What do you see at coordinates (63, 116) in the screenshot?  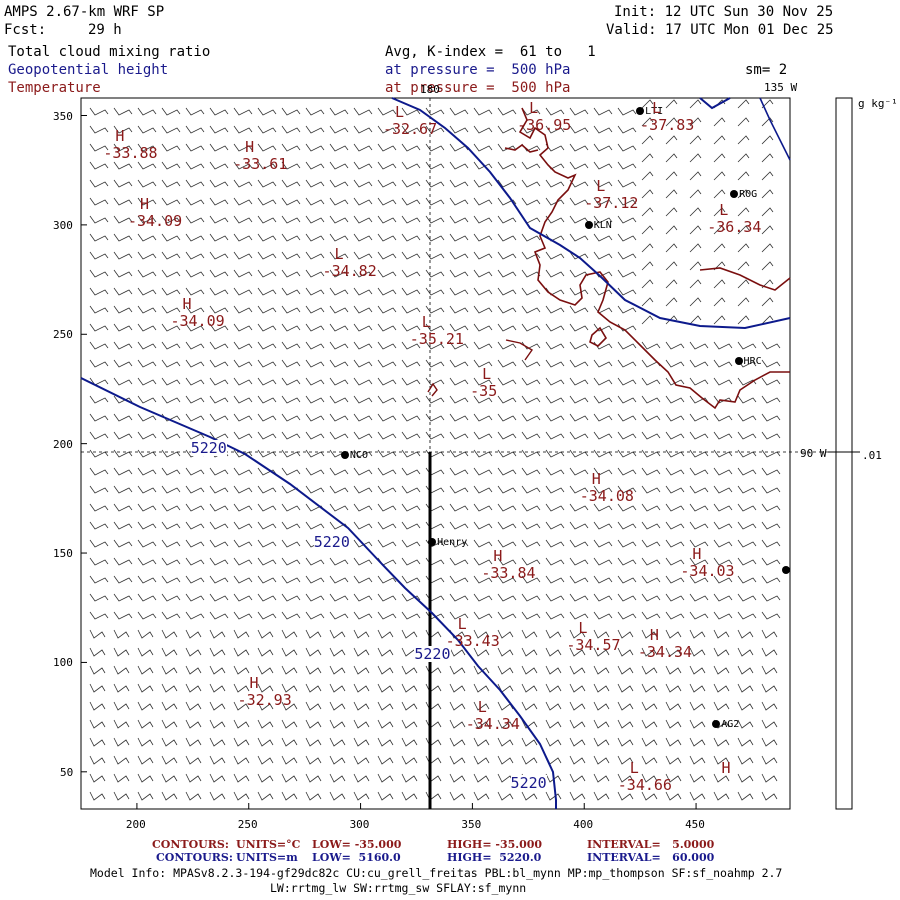 I see `y-tick-label: 350` at bounding box center [63, 116].